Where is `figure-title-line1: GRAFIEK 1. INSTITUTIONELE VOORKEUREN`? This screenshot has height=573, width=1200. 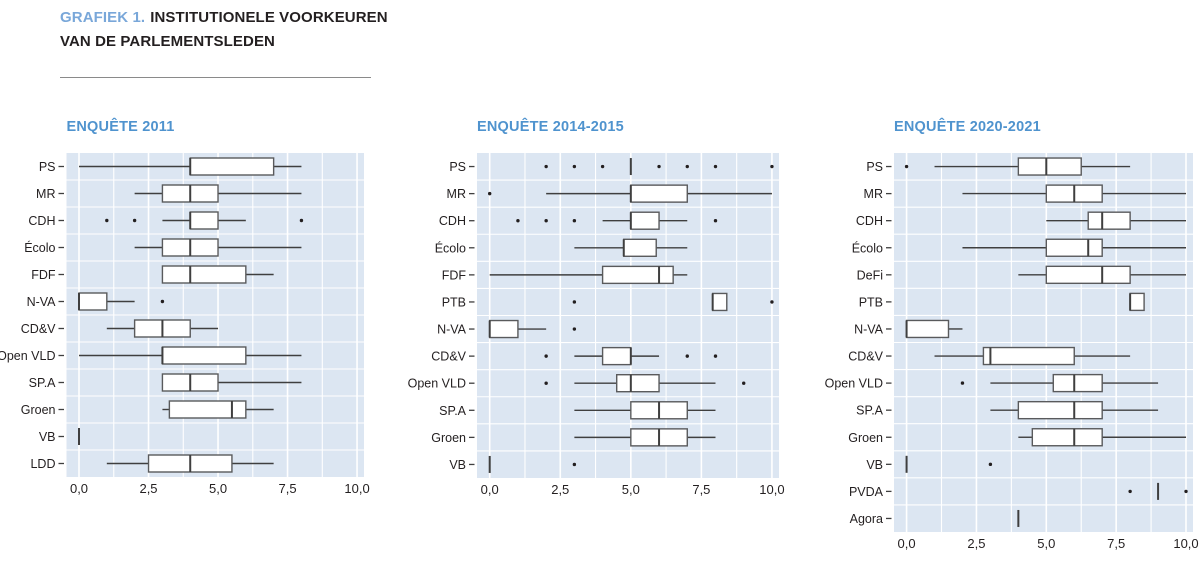
figure-title-line1: GRAFIEK 1. INSTITUTIONELE VOORKEUREN is located at coordinates (224, 18).